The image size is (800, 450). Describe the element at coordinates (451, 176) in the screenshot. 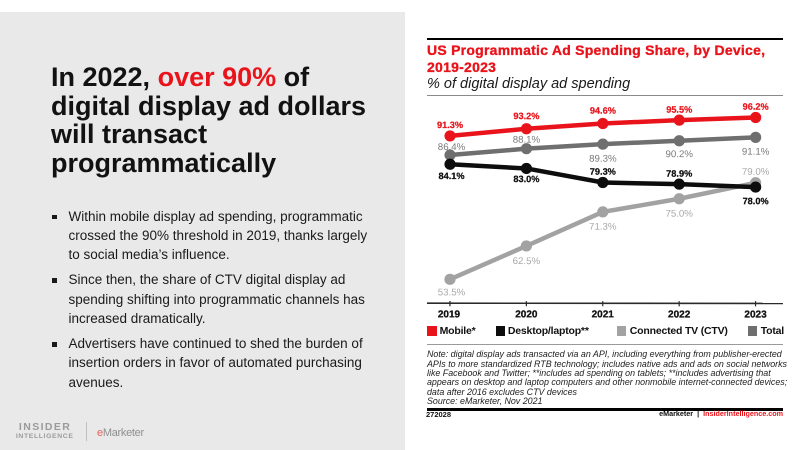

I see `svg-text: 84.1%` at that location.